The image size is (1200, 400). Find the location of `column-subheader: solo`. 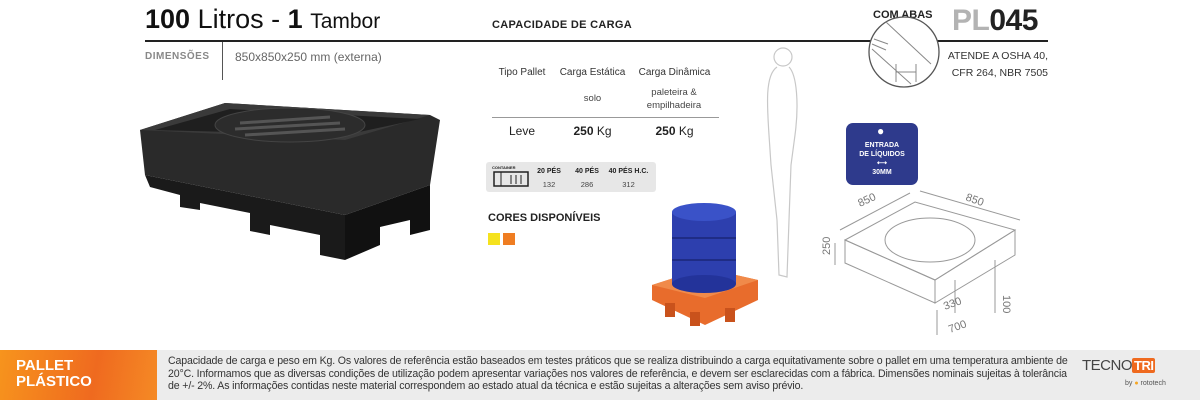

column-subheader: solo is located at coordinates (592, 98).